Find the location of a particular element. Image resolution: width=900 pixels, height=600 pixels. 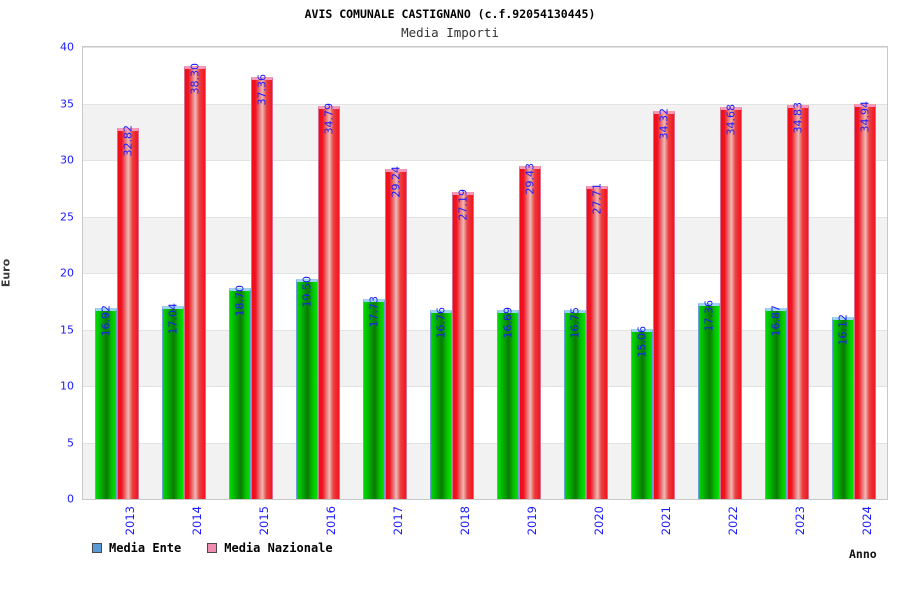

chart-subtitle: Media Importi is located at coordinates (450, 32).